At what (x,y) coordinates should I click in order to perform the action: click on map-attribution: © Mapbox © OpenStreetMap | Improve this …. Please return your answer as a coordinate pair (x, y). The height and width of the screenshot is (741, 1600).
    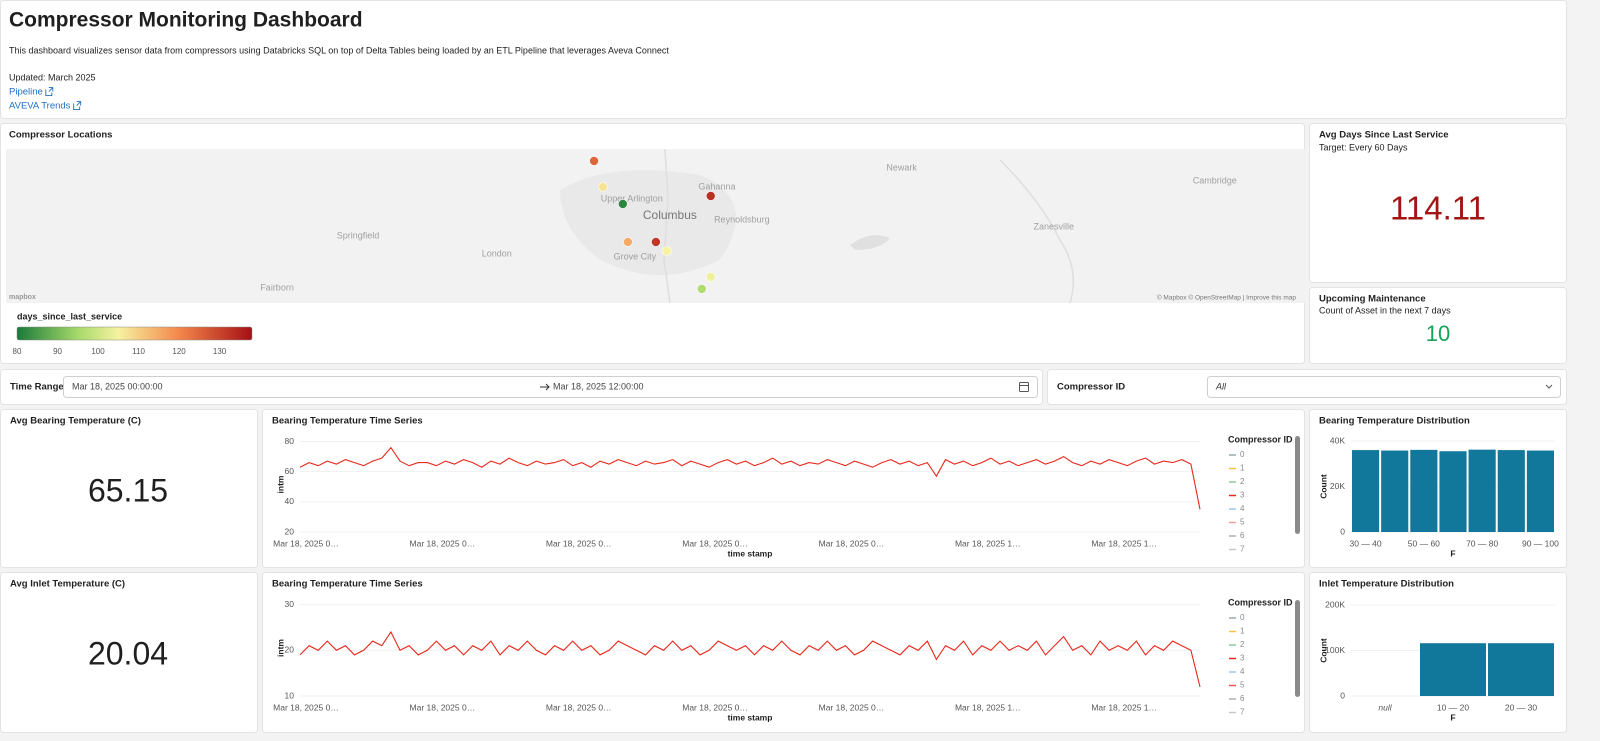
    Looking at the image, I should click on (1227, 298).